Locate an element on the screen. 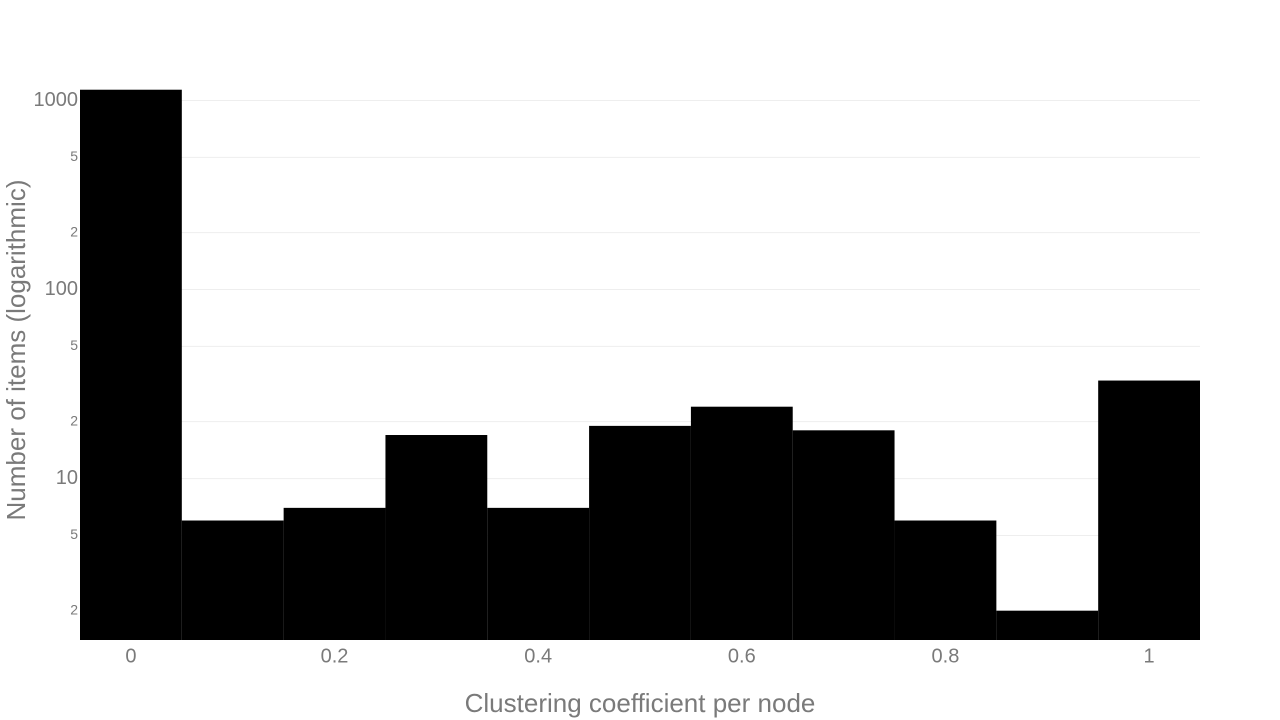  x-tick-label: 0.6 is located at coordinates (742, 656).